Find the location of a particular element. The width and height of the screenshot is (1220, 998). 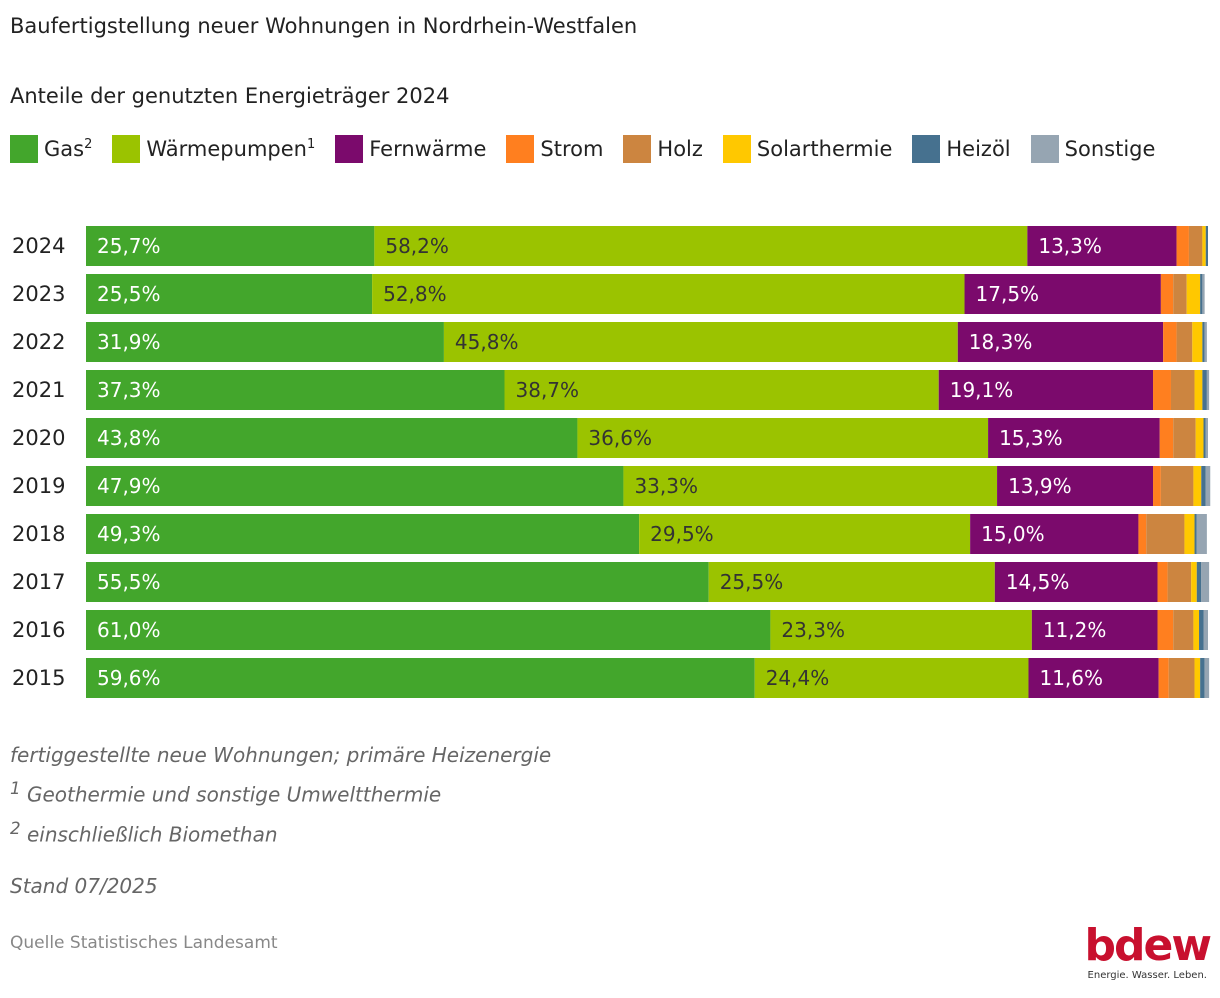

legend-label: Heizöl is located at coordinates (978, 149).